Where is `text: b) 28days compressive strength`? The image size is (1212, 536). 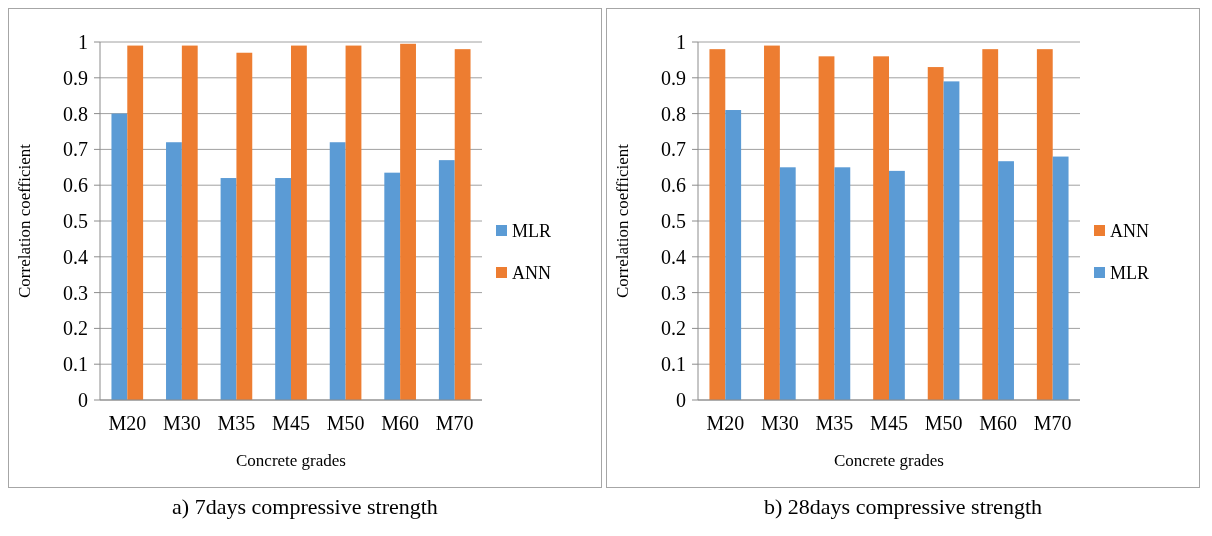
text: b) 28days compressive strength is located at coordinates (903, 506).